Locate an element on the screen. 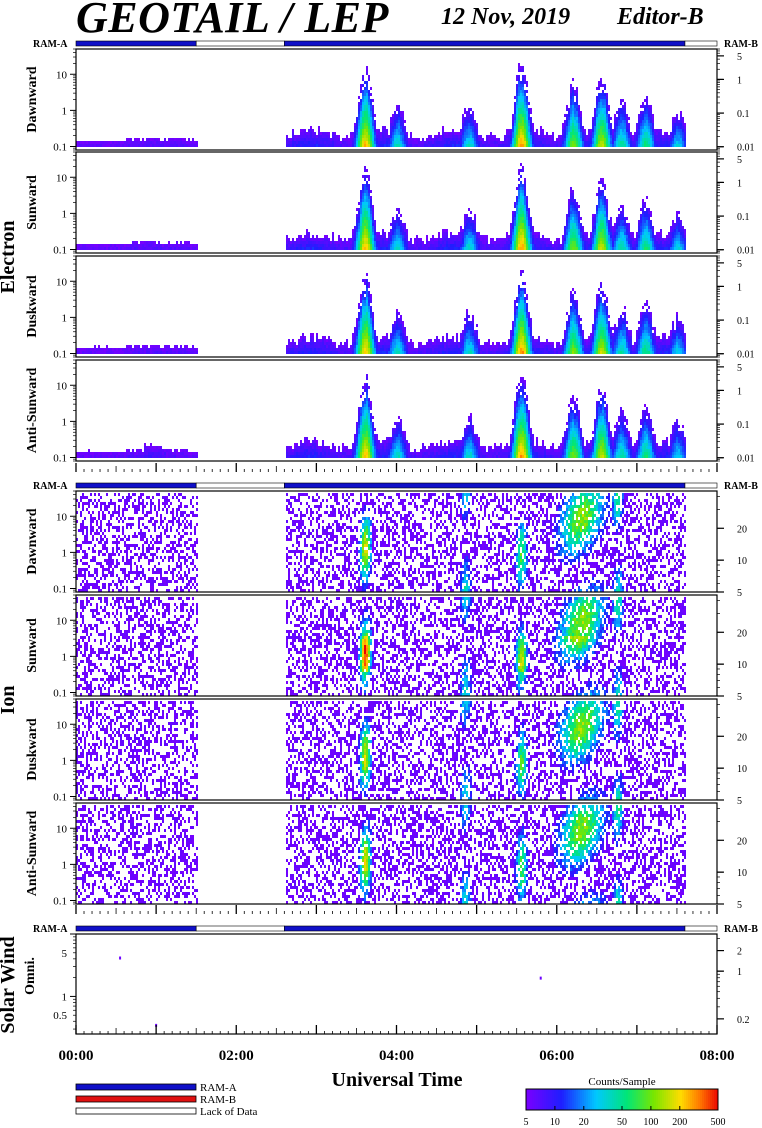 This screenshot has width=762, height=1128. solar-wind-right-axis-tick-label: 1 is located at coordinates (739, 972).